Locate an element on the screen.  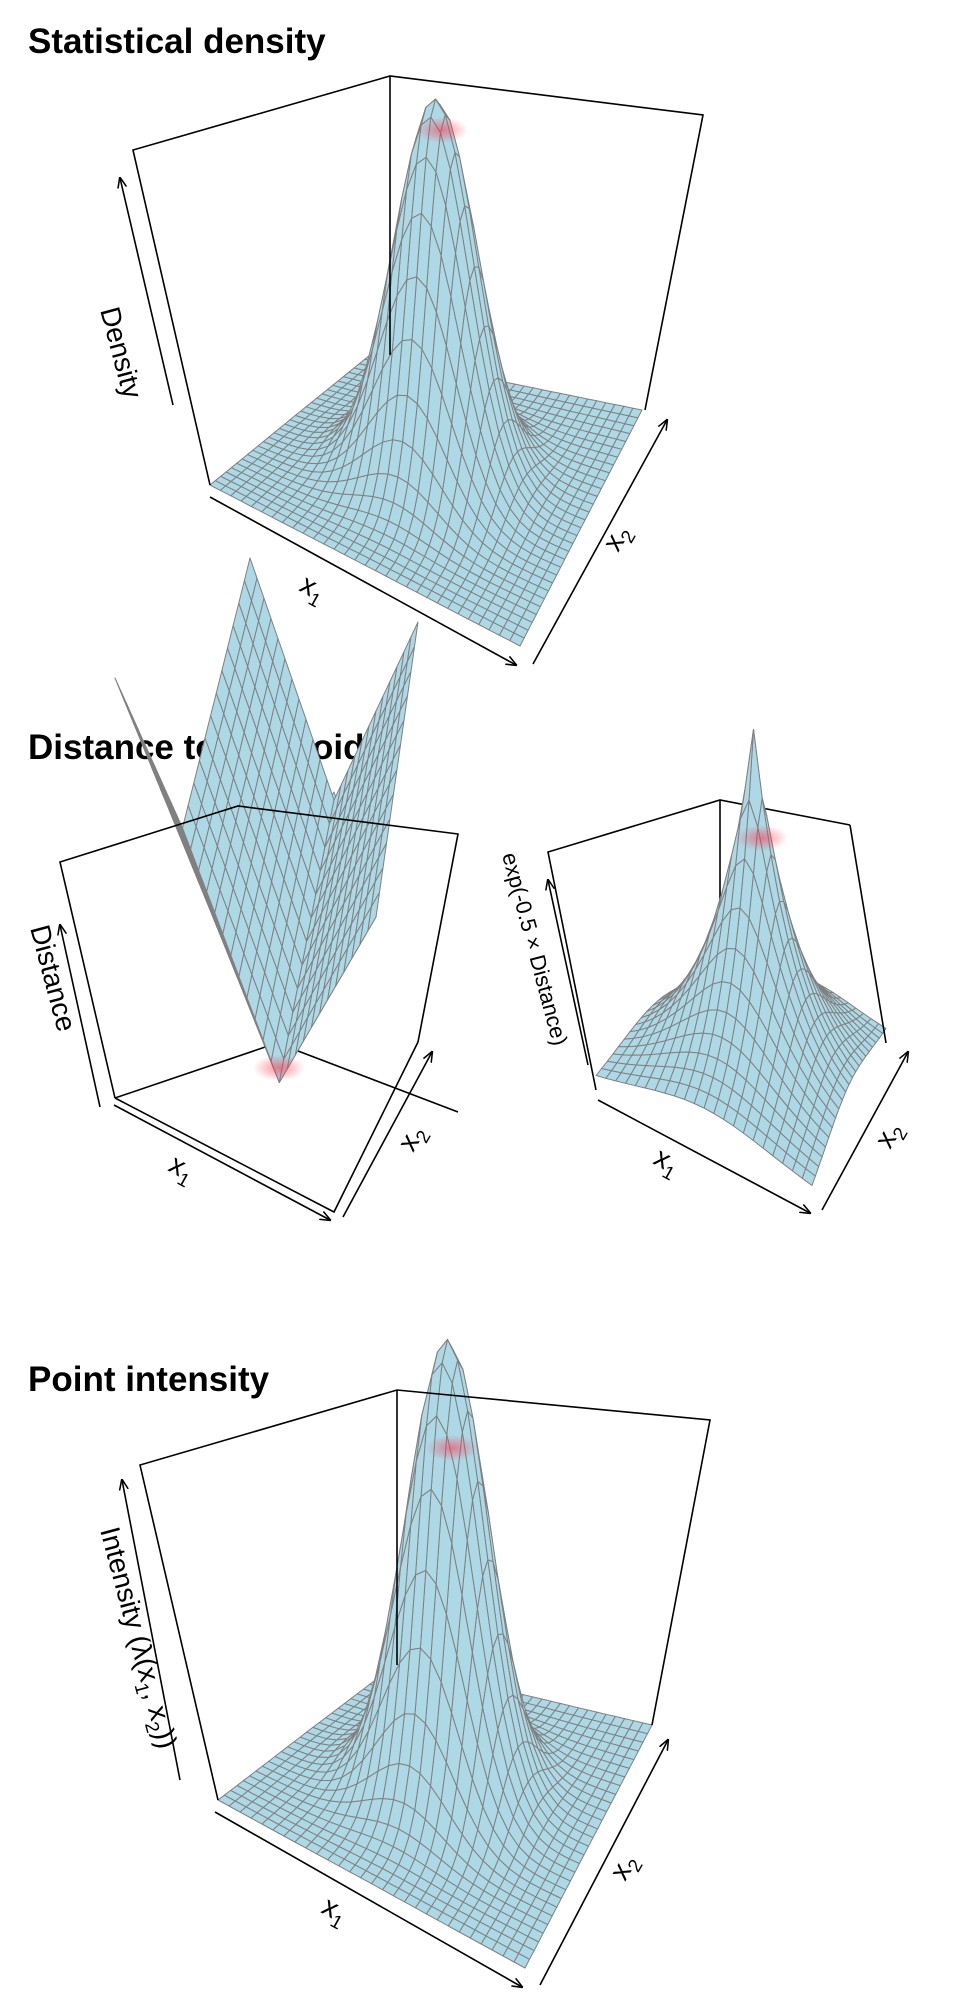
density-x1-axis-arrow is located at coordinates (362, 580).